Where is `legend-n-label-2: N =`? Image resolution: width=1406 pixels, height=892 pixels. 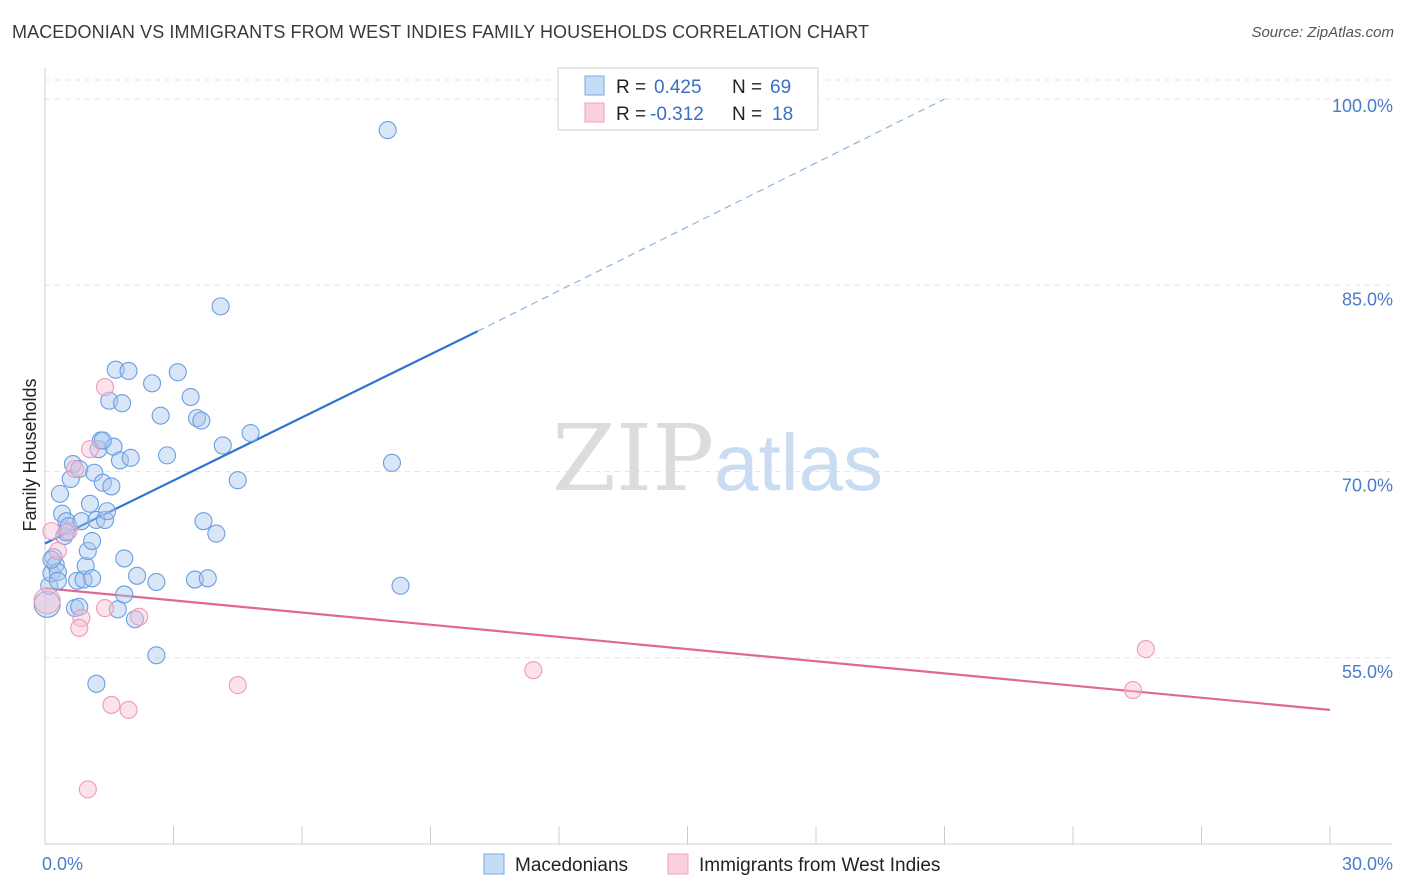
legend-n-label-2: N = is located at coordinates (747, 114).